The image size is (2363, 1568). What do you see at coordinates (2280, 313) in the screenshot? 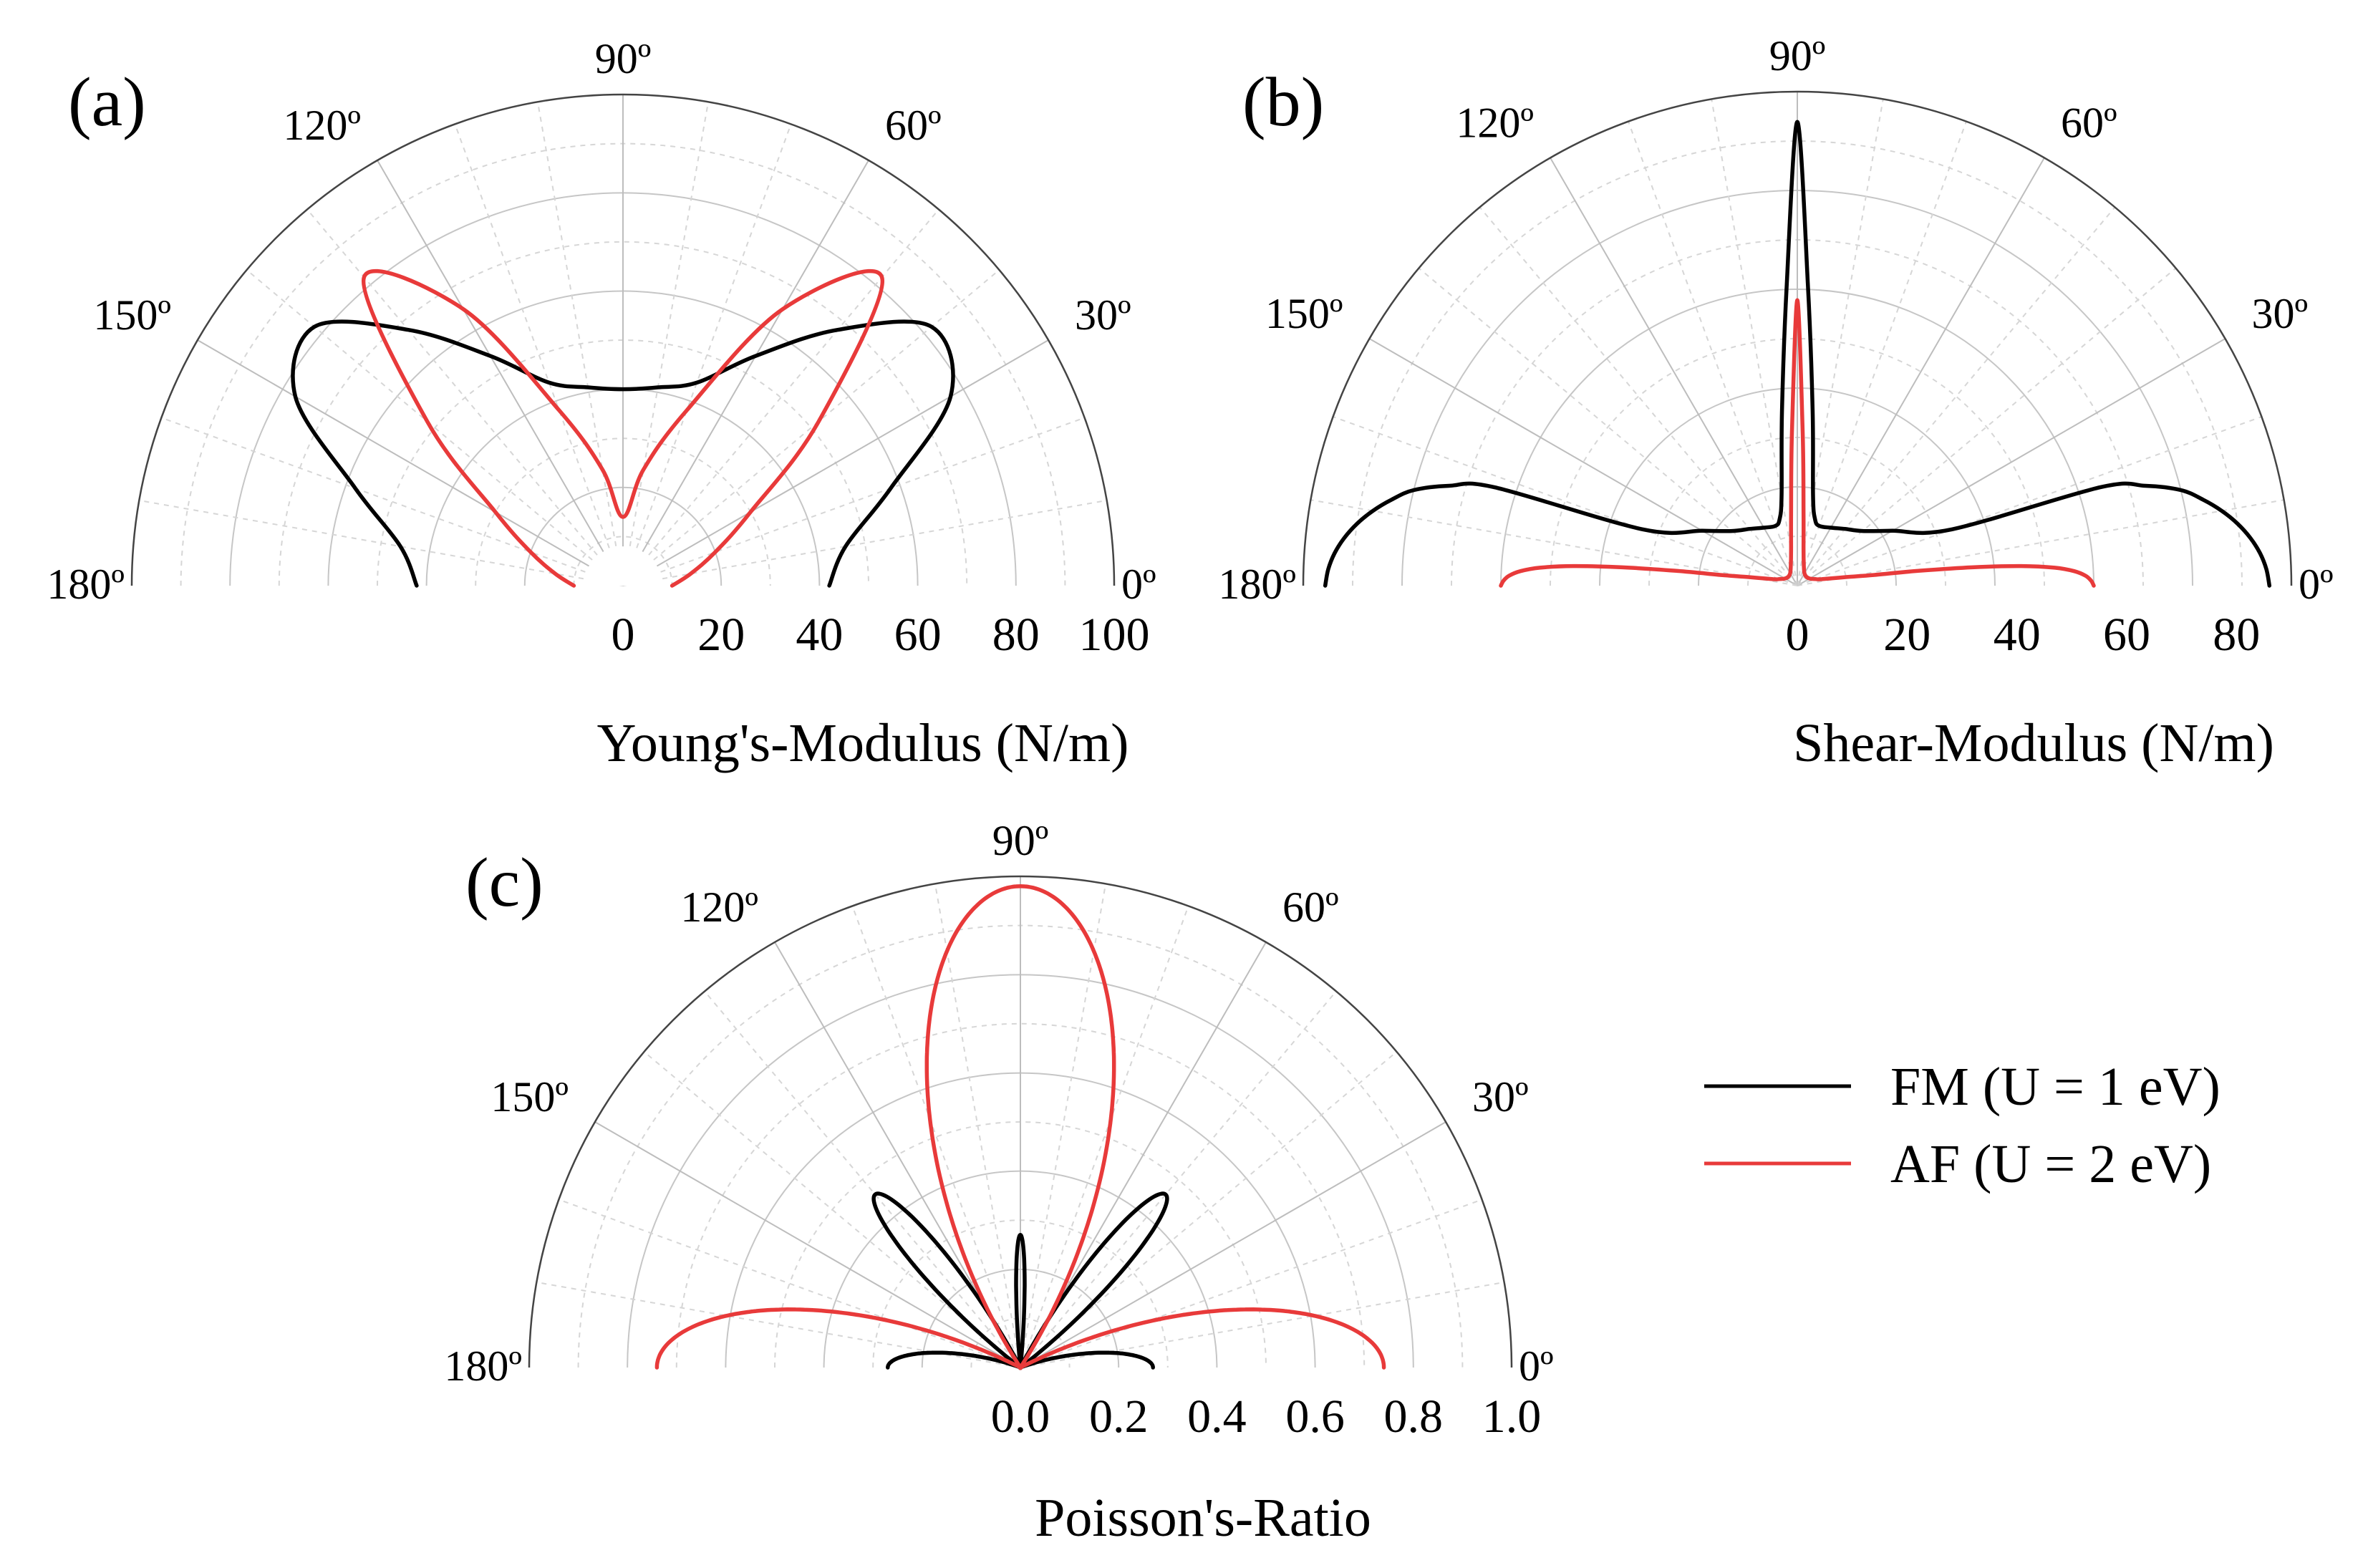
I see `panel-b-angle-label: 30º` at bounding box center [2280, 313].